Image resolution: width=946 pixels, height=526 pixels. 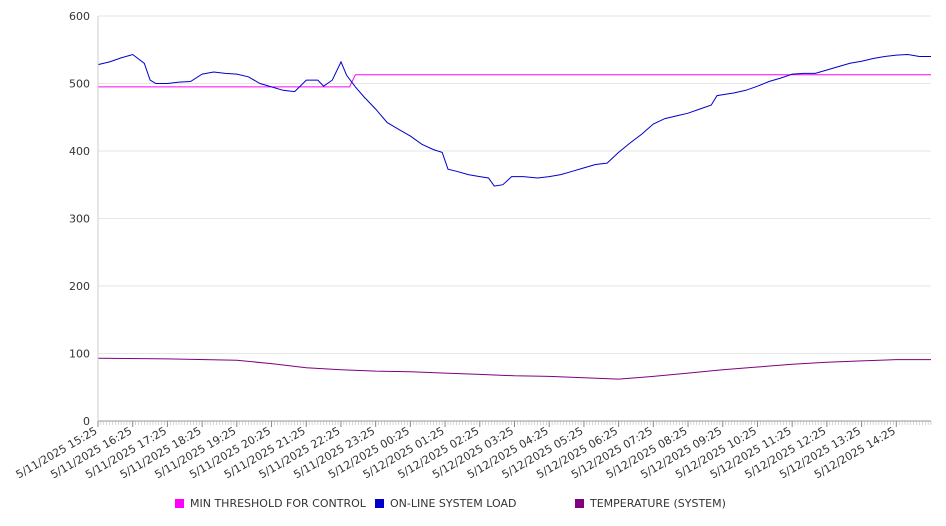 What do you see at coordinates (579, 503) in the screenshot?
I see `legend-swatch-temperature` at bounding box center [579, 503].